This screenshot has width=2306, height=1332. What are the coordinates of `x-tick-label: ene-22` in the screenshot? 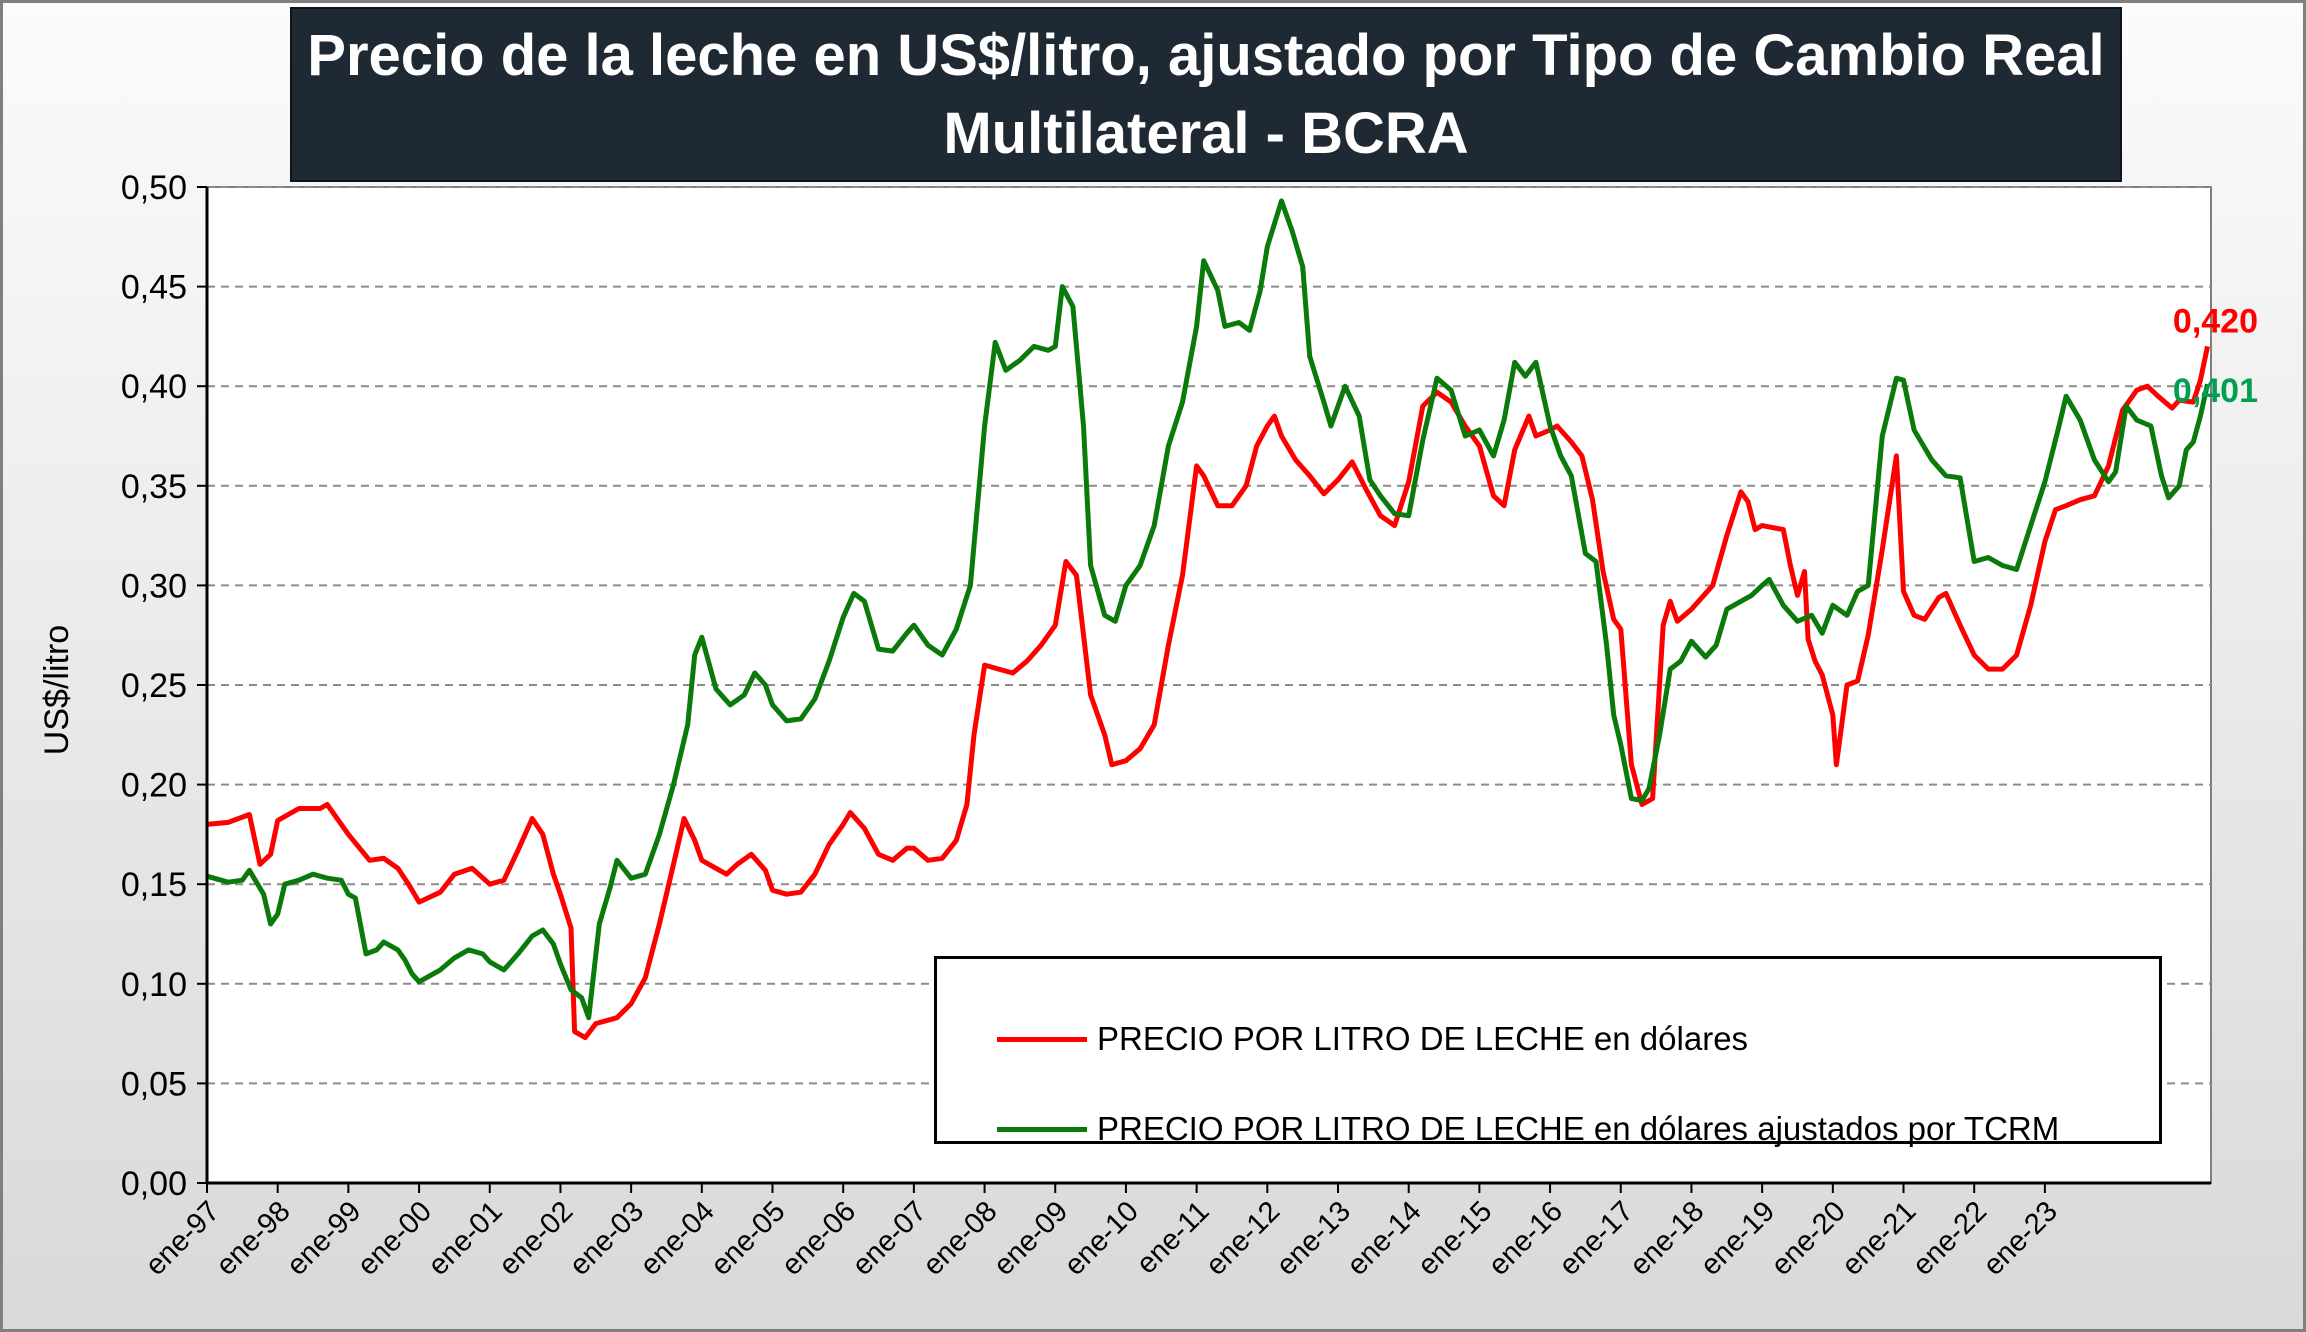 It's located at (1950, 1238).